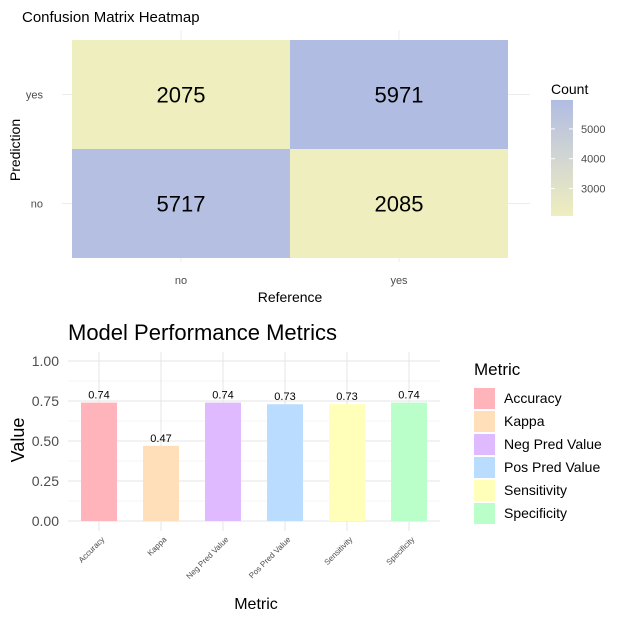 The image size is (624, 623). What do you see at coordinates (290, 297) in the screenshot?
I see `heatmap-x-axis-label: Reference` at bounding box center [290, 297].